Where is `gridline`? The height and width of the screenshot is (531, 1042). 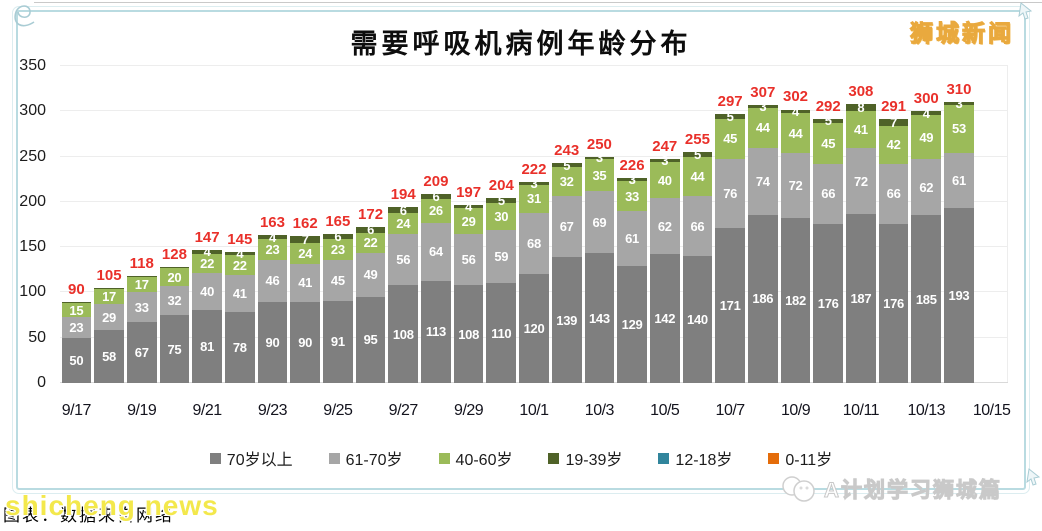 gridline is located at coordinates (534, 111).